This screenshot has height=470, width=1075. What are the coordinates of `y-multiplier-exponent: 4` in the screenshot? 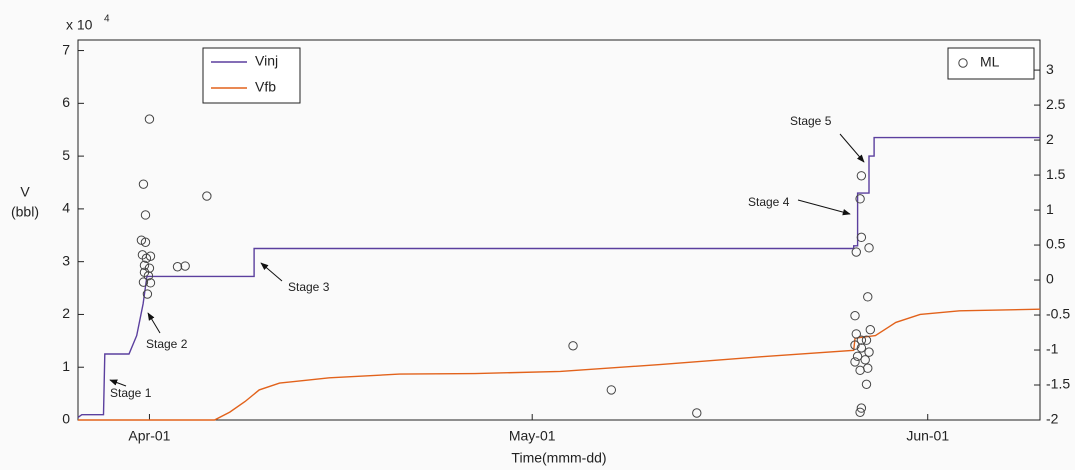 It's located at (107, 19).